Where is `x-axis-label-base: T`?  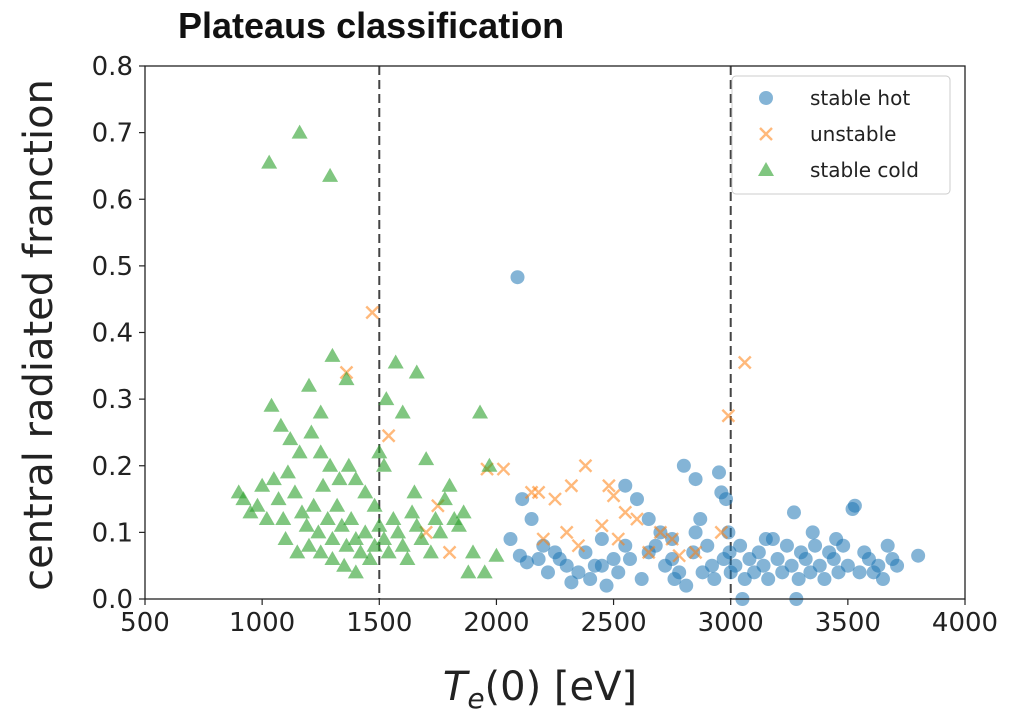 x-axis-label-base: T is located at coordinates (457, 687).